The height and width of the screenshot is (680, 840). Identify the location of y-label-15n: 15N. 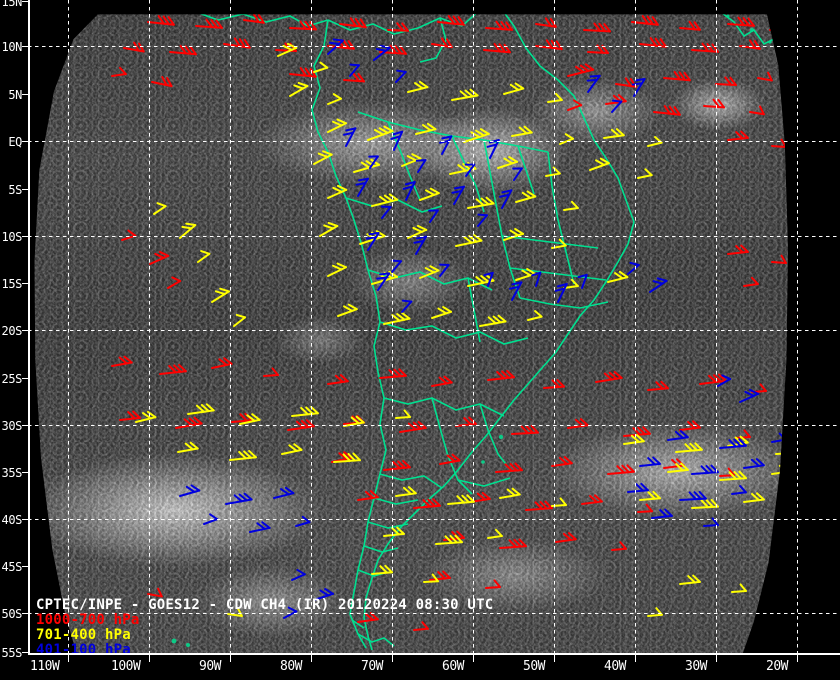
(12, 4).